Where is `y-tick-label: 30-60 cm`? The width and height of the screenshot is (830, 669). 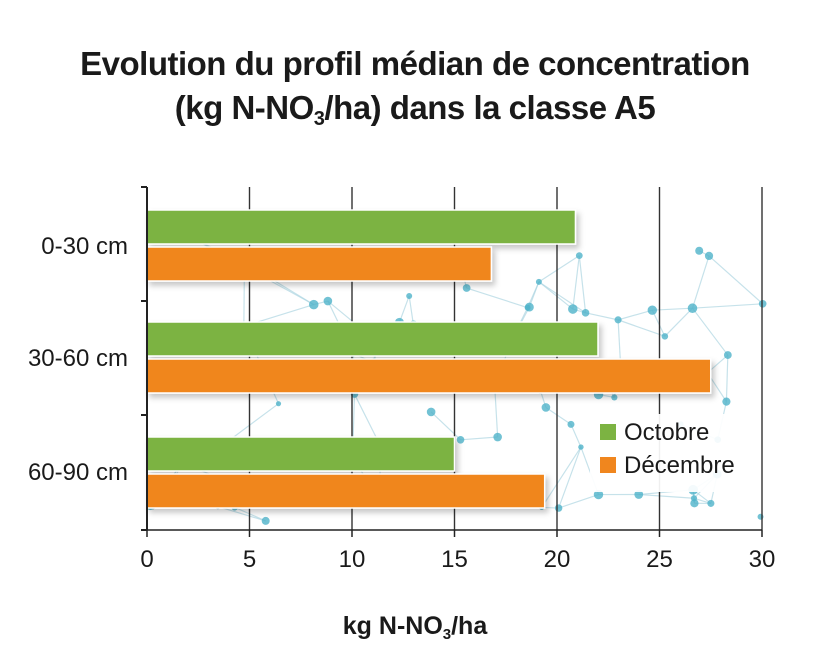
y-tick-label: 30-60 cm is located at coordinates (78, 358).